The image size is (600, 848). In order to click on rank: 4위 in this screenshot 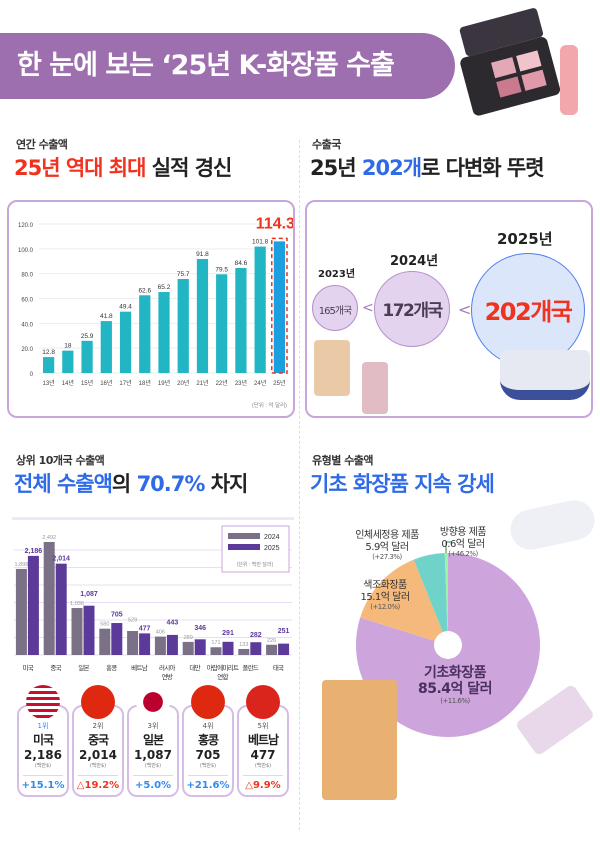, I will do `click(208, 726)`.